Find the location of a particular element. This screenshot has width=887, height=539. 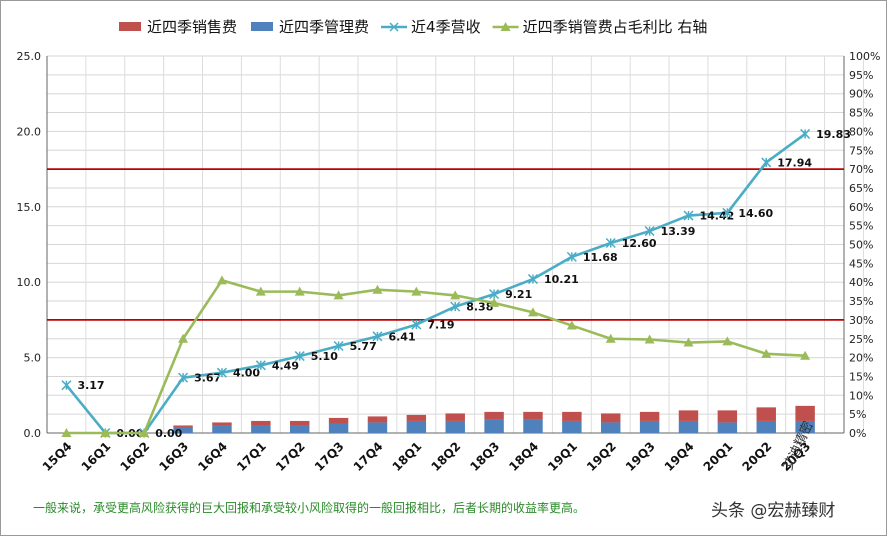

x-tick-label: 17Q4 is located at coordinates (368, 456).